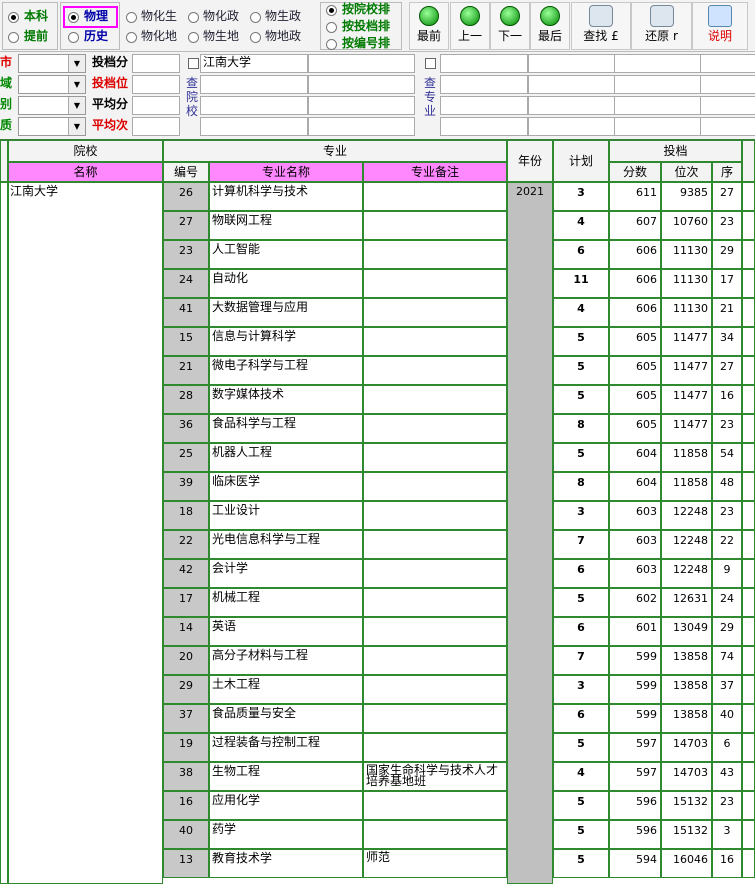 This screenshot has height=884, width=755. I want to click on plan-cell: 8, so click(581, 428).